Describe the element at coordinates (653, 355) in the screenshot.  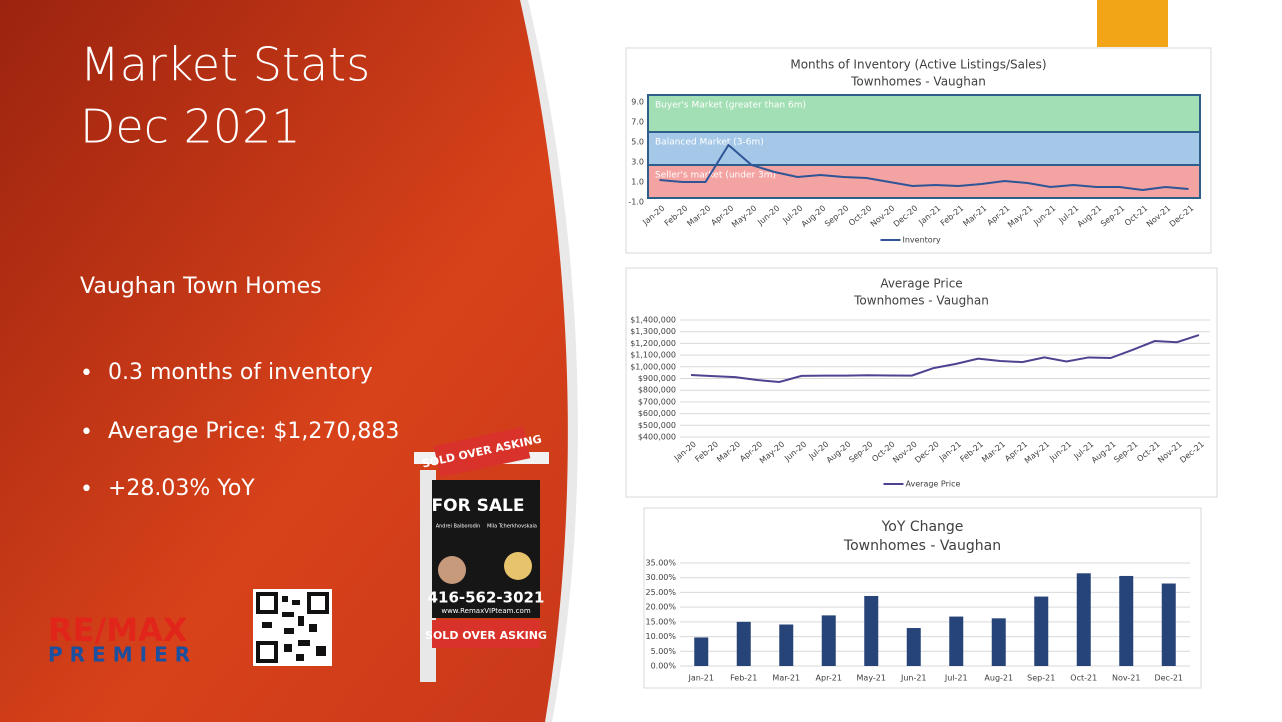
I see `y-tick-label: $1,100,000` at that location.